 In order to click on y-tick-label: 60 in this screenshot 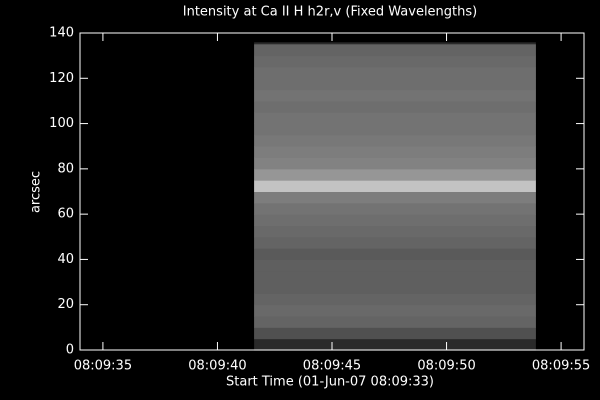, I will do `click(65, 214)`.